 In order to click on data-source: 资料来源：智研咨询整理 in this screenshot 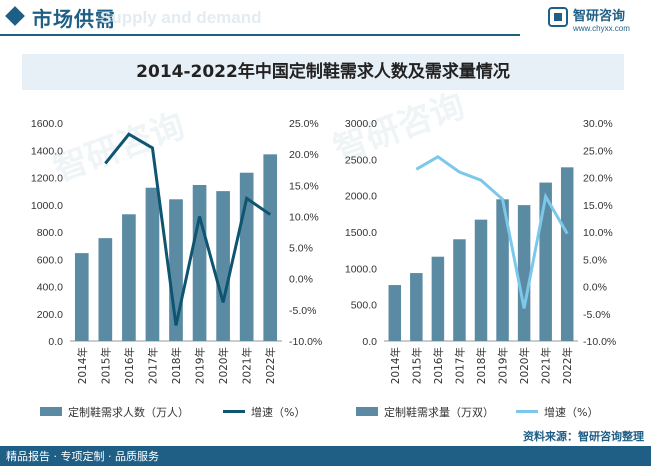, I will do `click(583, 436)`.